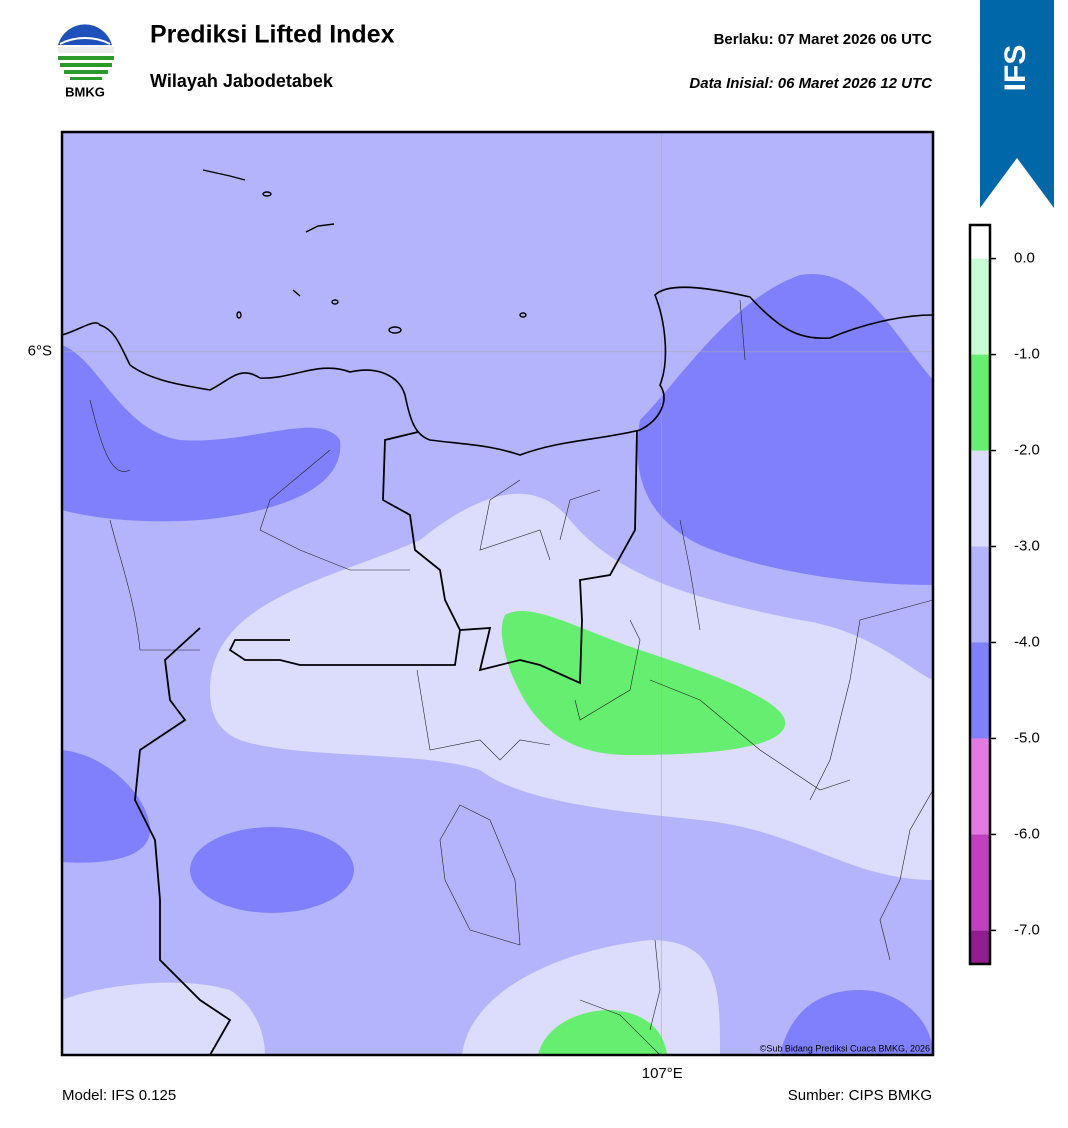 The image size is (1068, 1128). I want to click on colorbar-tick-label: 0.0, so click(1024, 258).